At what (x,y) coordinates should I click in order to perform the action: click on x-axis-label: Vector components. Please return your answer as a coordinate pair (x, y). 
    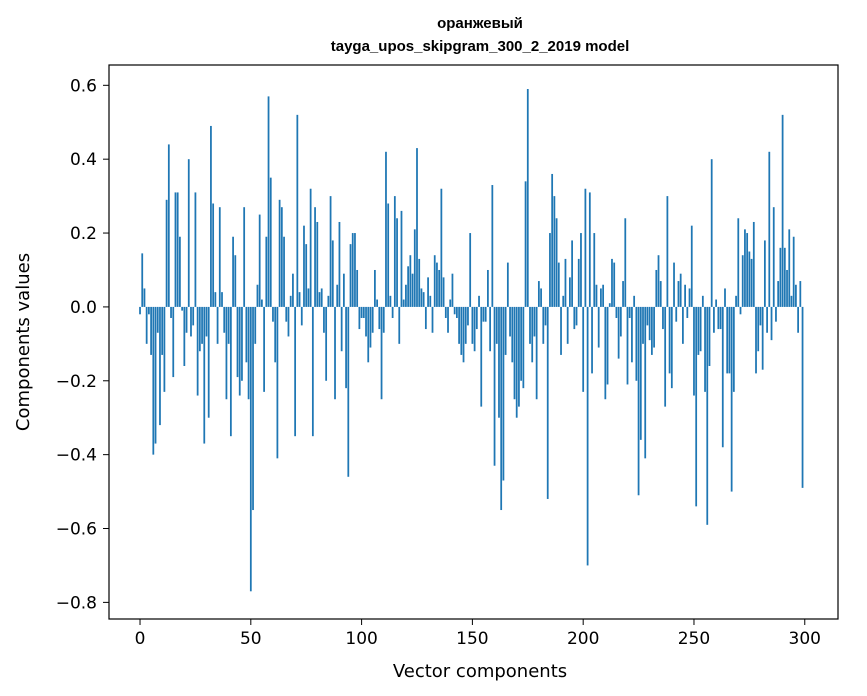
    Looking at the image, I should click on (480, 671).